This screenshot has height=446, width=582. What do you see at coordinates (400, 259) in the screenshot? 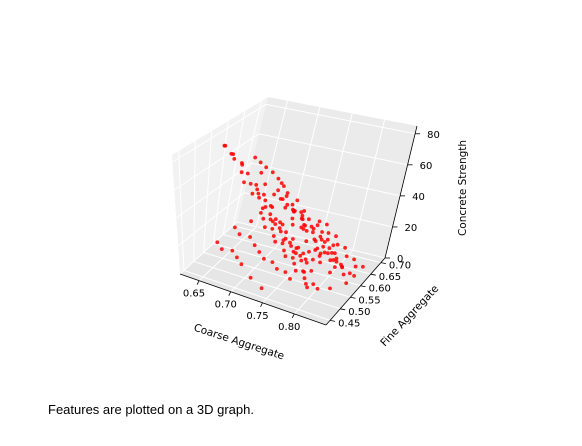
I see `z-tick-label: 0` at bounding box center [400, 259].